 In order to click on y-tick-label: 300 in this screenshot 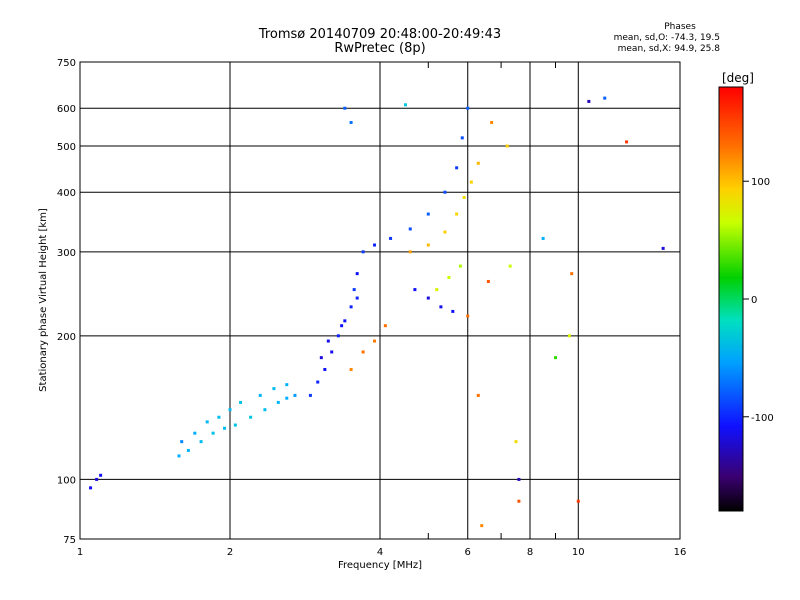, I will do `click(66, 253)`.